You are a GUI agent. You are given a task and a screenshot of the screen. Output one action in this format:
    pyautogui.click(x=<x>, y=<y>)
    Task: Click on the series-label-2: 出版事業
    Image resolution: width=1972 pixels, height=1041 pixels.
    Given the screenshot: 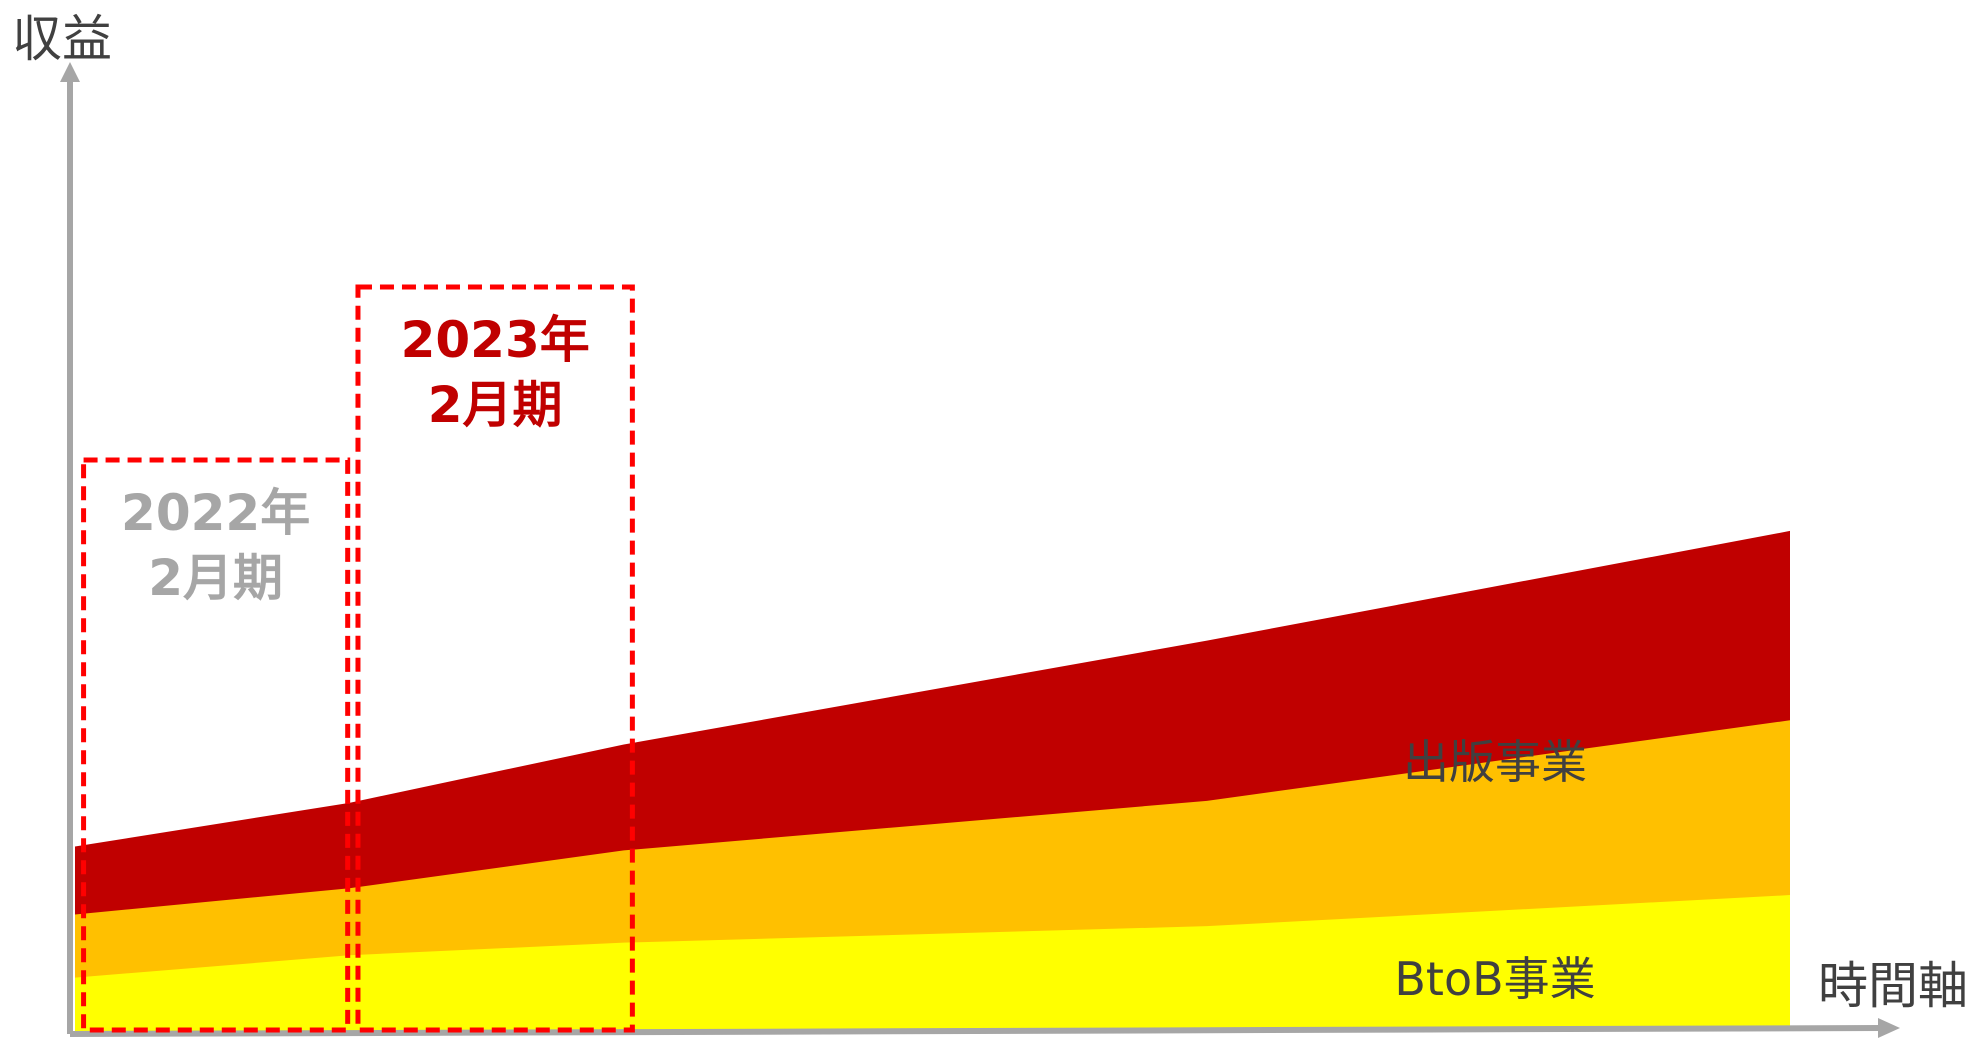 What is the action you would take?
    pyautogui.click(x=1495, y=762)
    